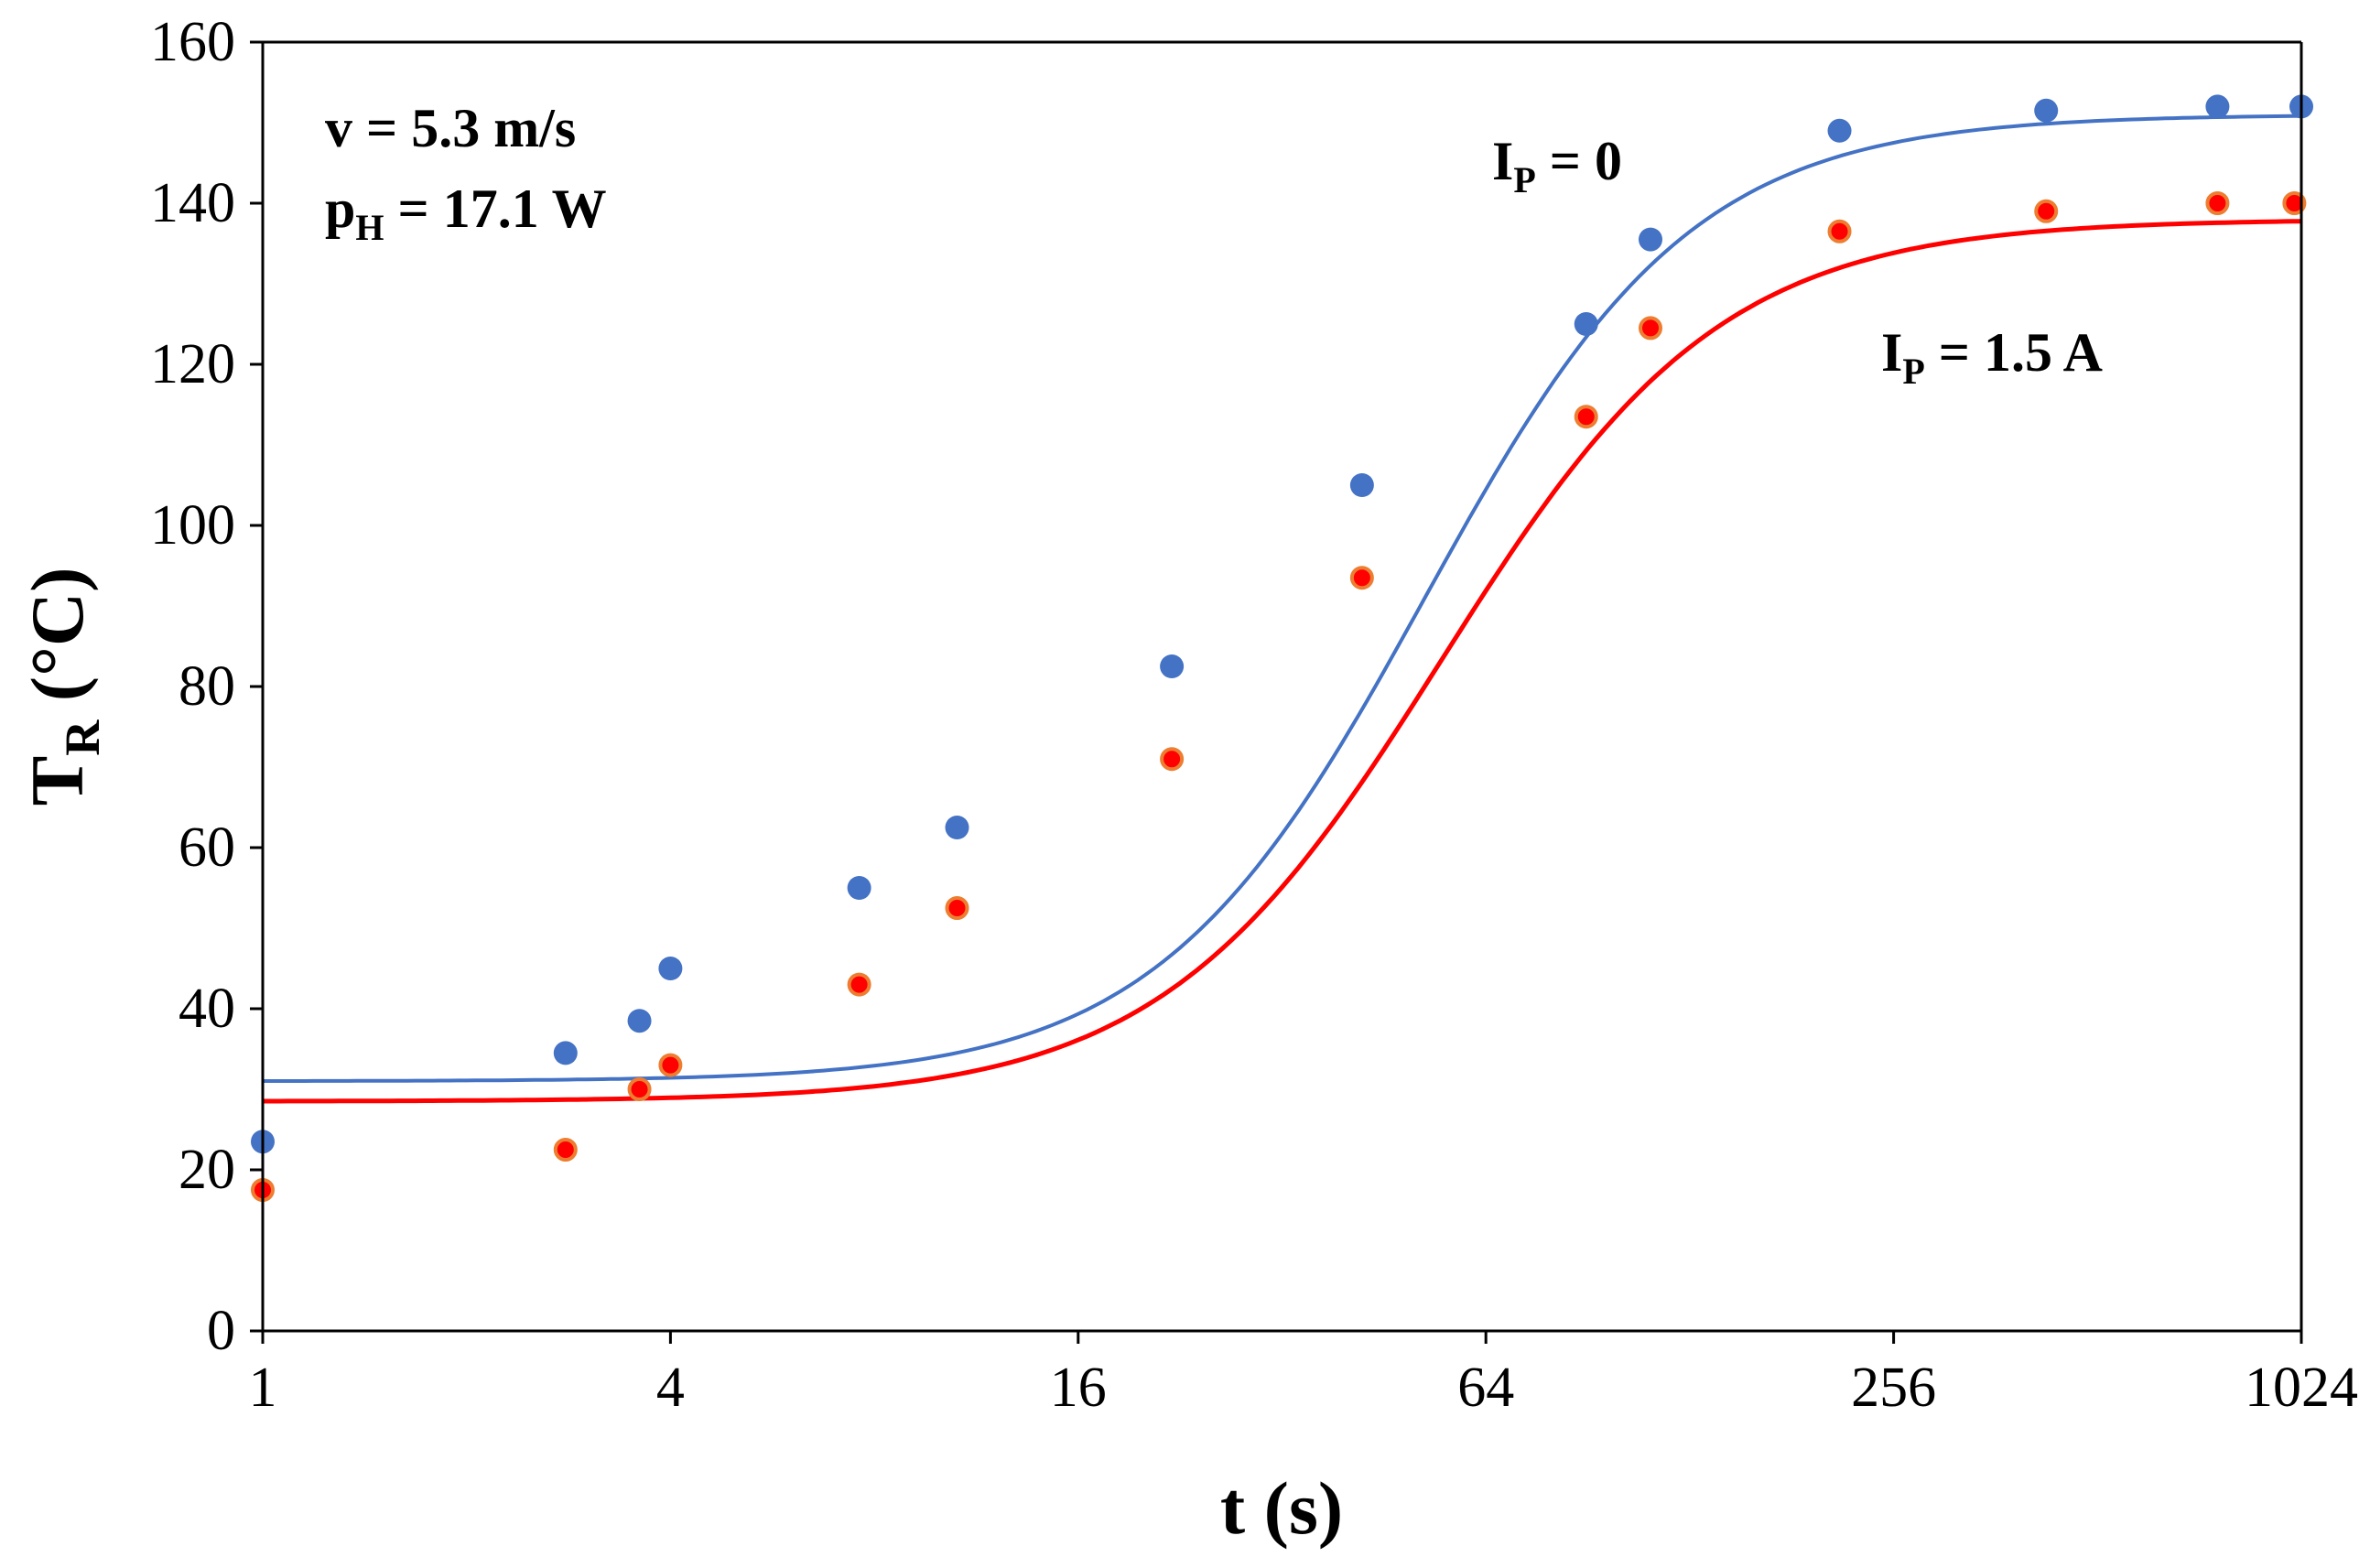 This screenshot has width=2370, height=1568. I want to click on series-label-ip-zero-sub: P, so click(1524, 179).